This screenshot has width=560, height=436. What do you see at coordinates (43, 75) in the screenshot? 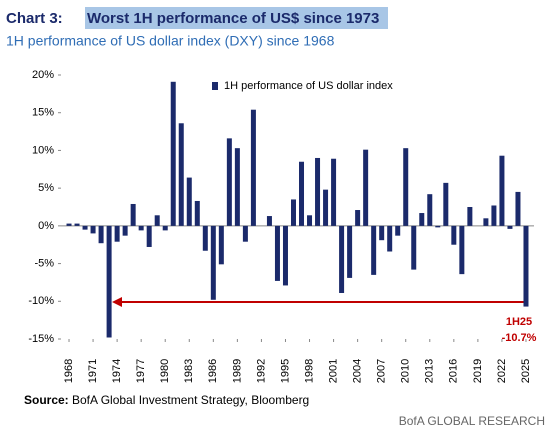
I see `y-tick-label: 20%` at bounding box center [43, 75].